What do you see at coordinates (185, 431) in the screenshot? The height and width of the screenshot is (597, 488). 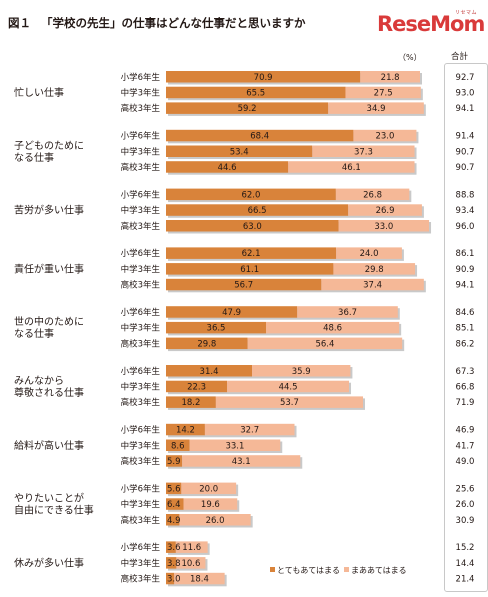 I see `data-label: 14.2` at bounding box center [185, 431].